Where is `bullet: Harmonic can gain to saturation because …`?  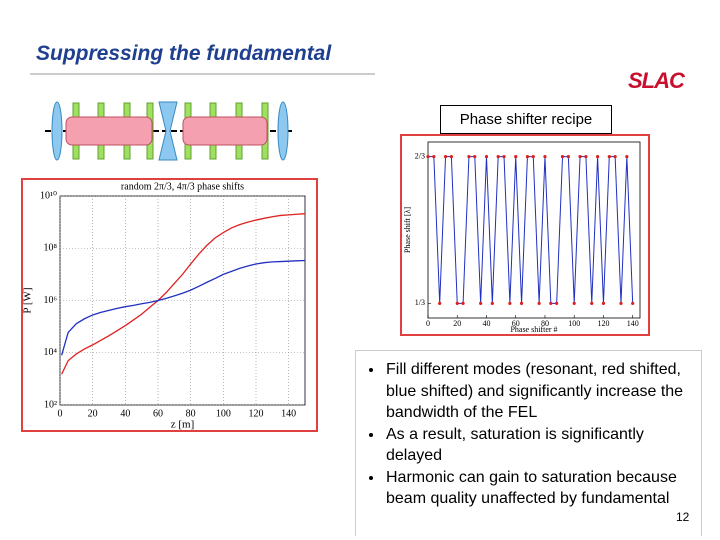 bullet: Harmonic can gain to saturation because … is located at coordinates (542, 488).